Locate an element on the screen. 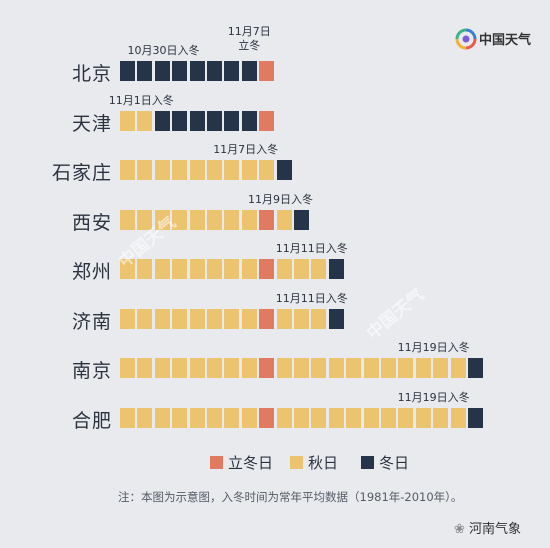  city-label: 天津 is located at coordinates (91, 123).